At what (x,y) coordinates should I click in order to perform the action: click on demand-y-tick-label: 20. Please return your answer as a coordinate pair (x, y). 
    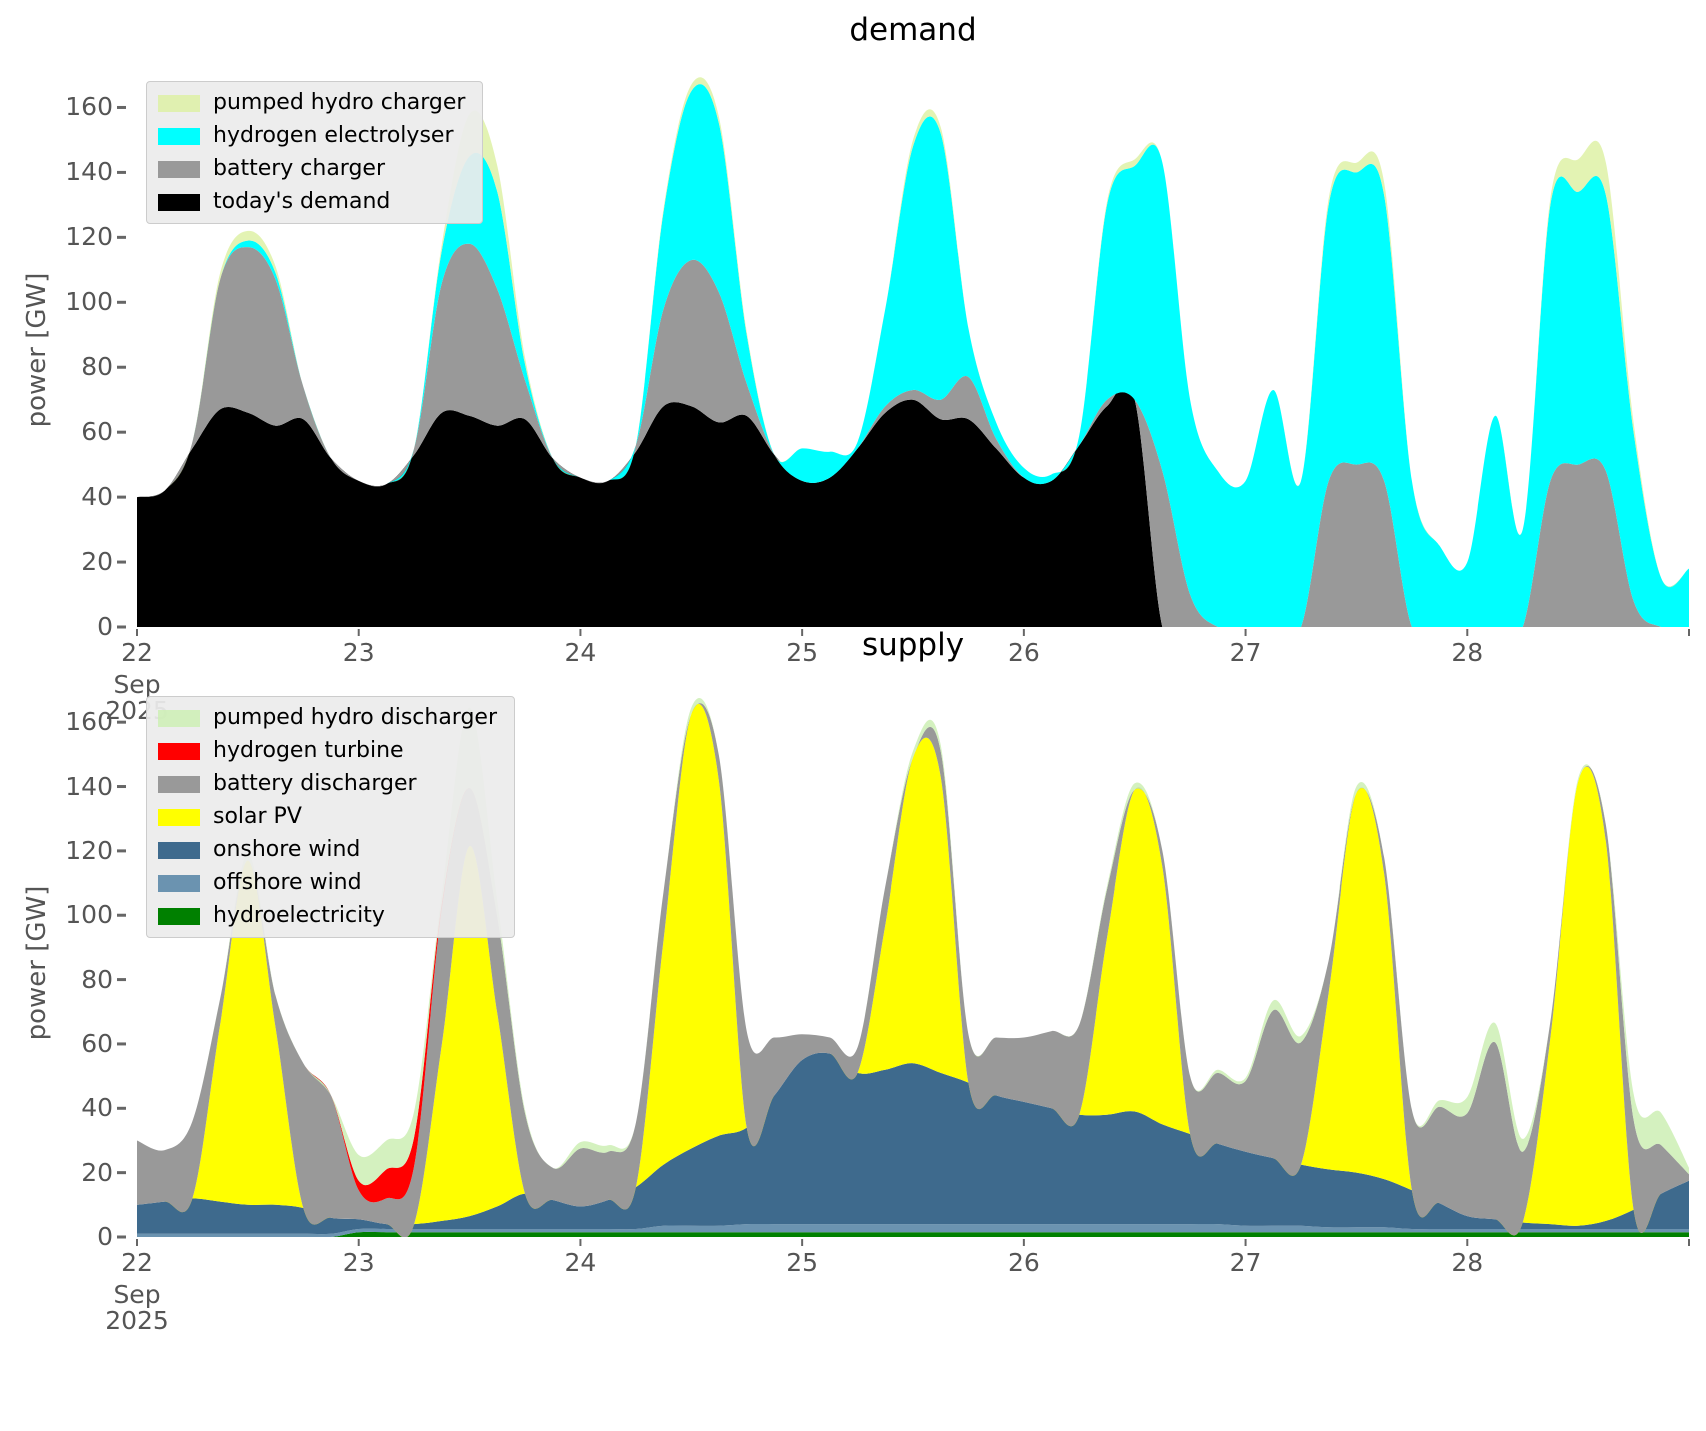
    Looking at the image, I should click on (97, 562).